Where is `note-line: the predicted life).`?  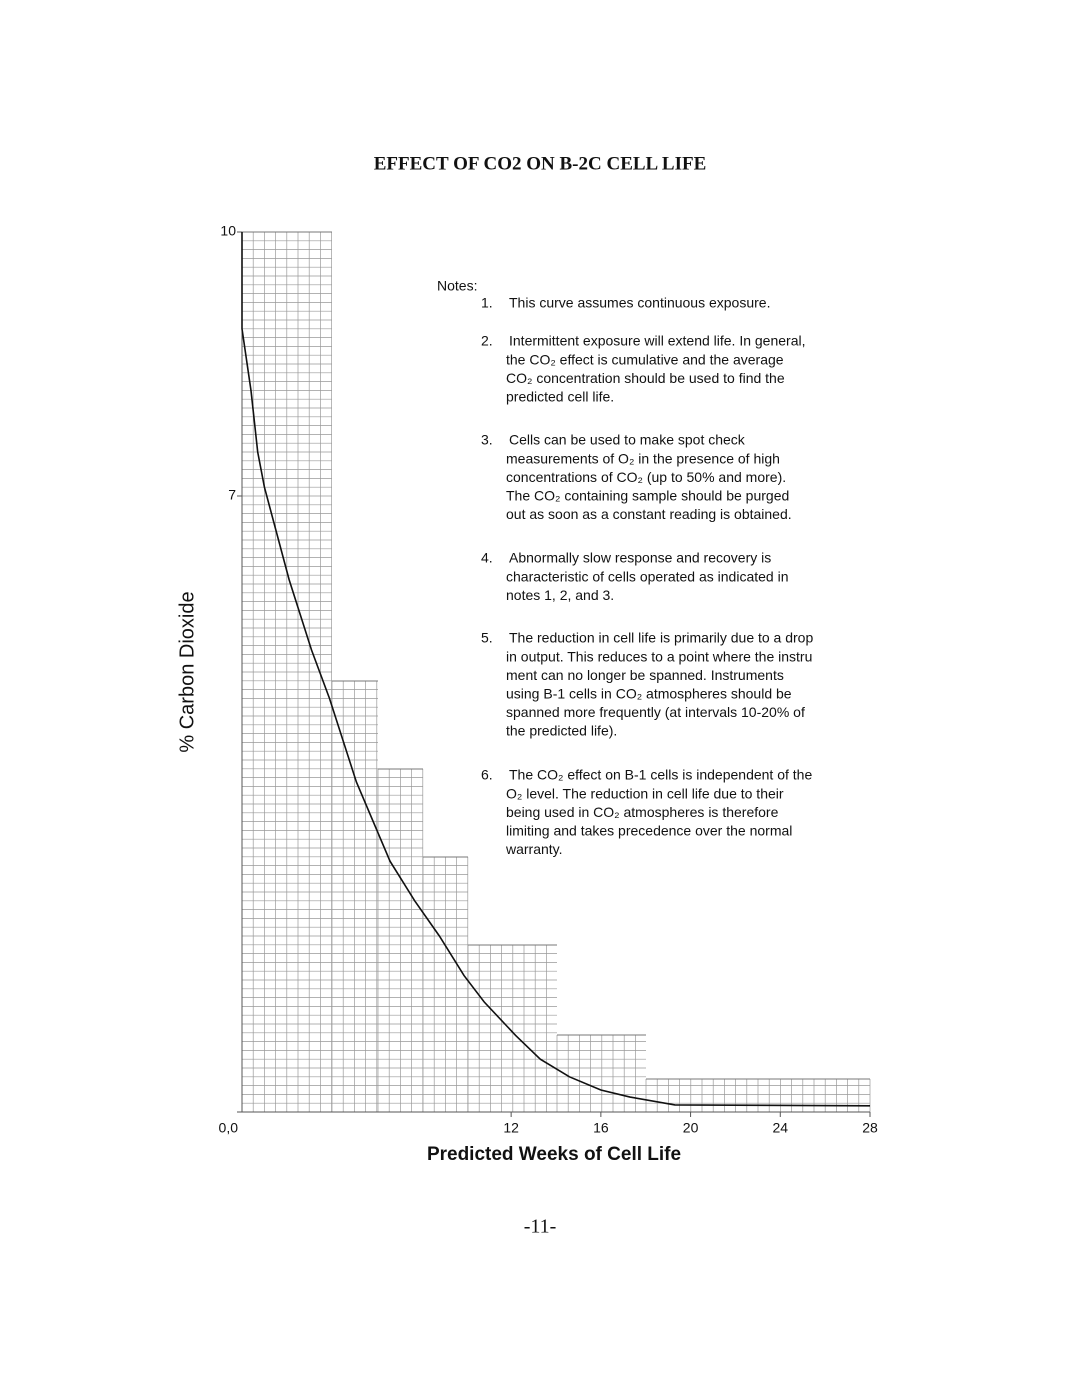
note-line: the predicted life). is located at coordinates (561, 731).